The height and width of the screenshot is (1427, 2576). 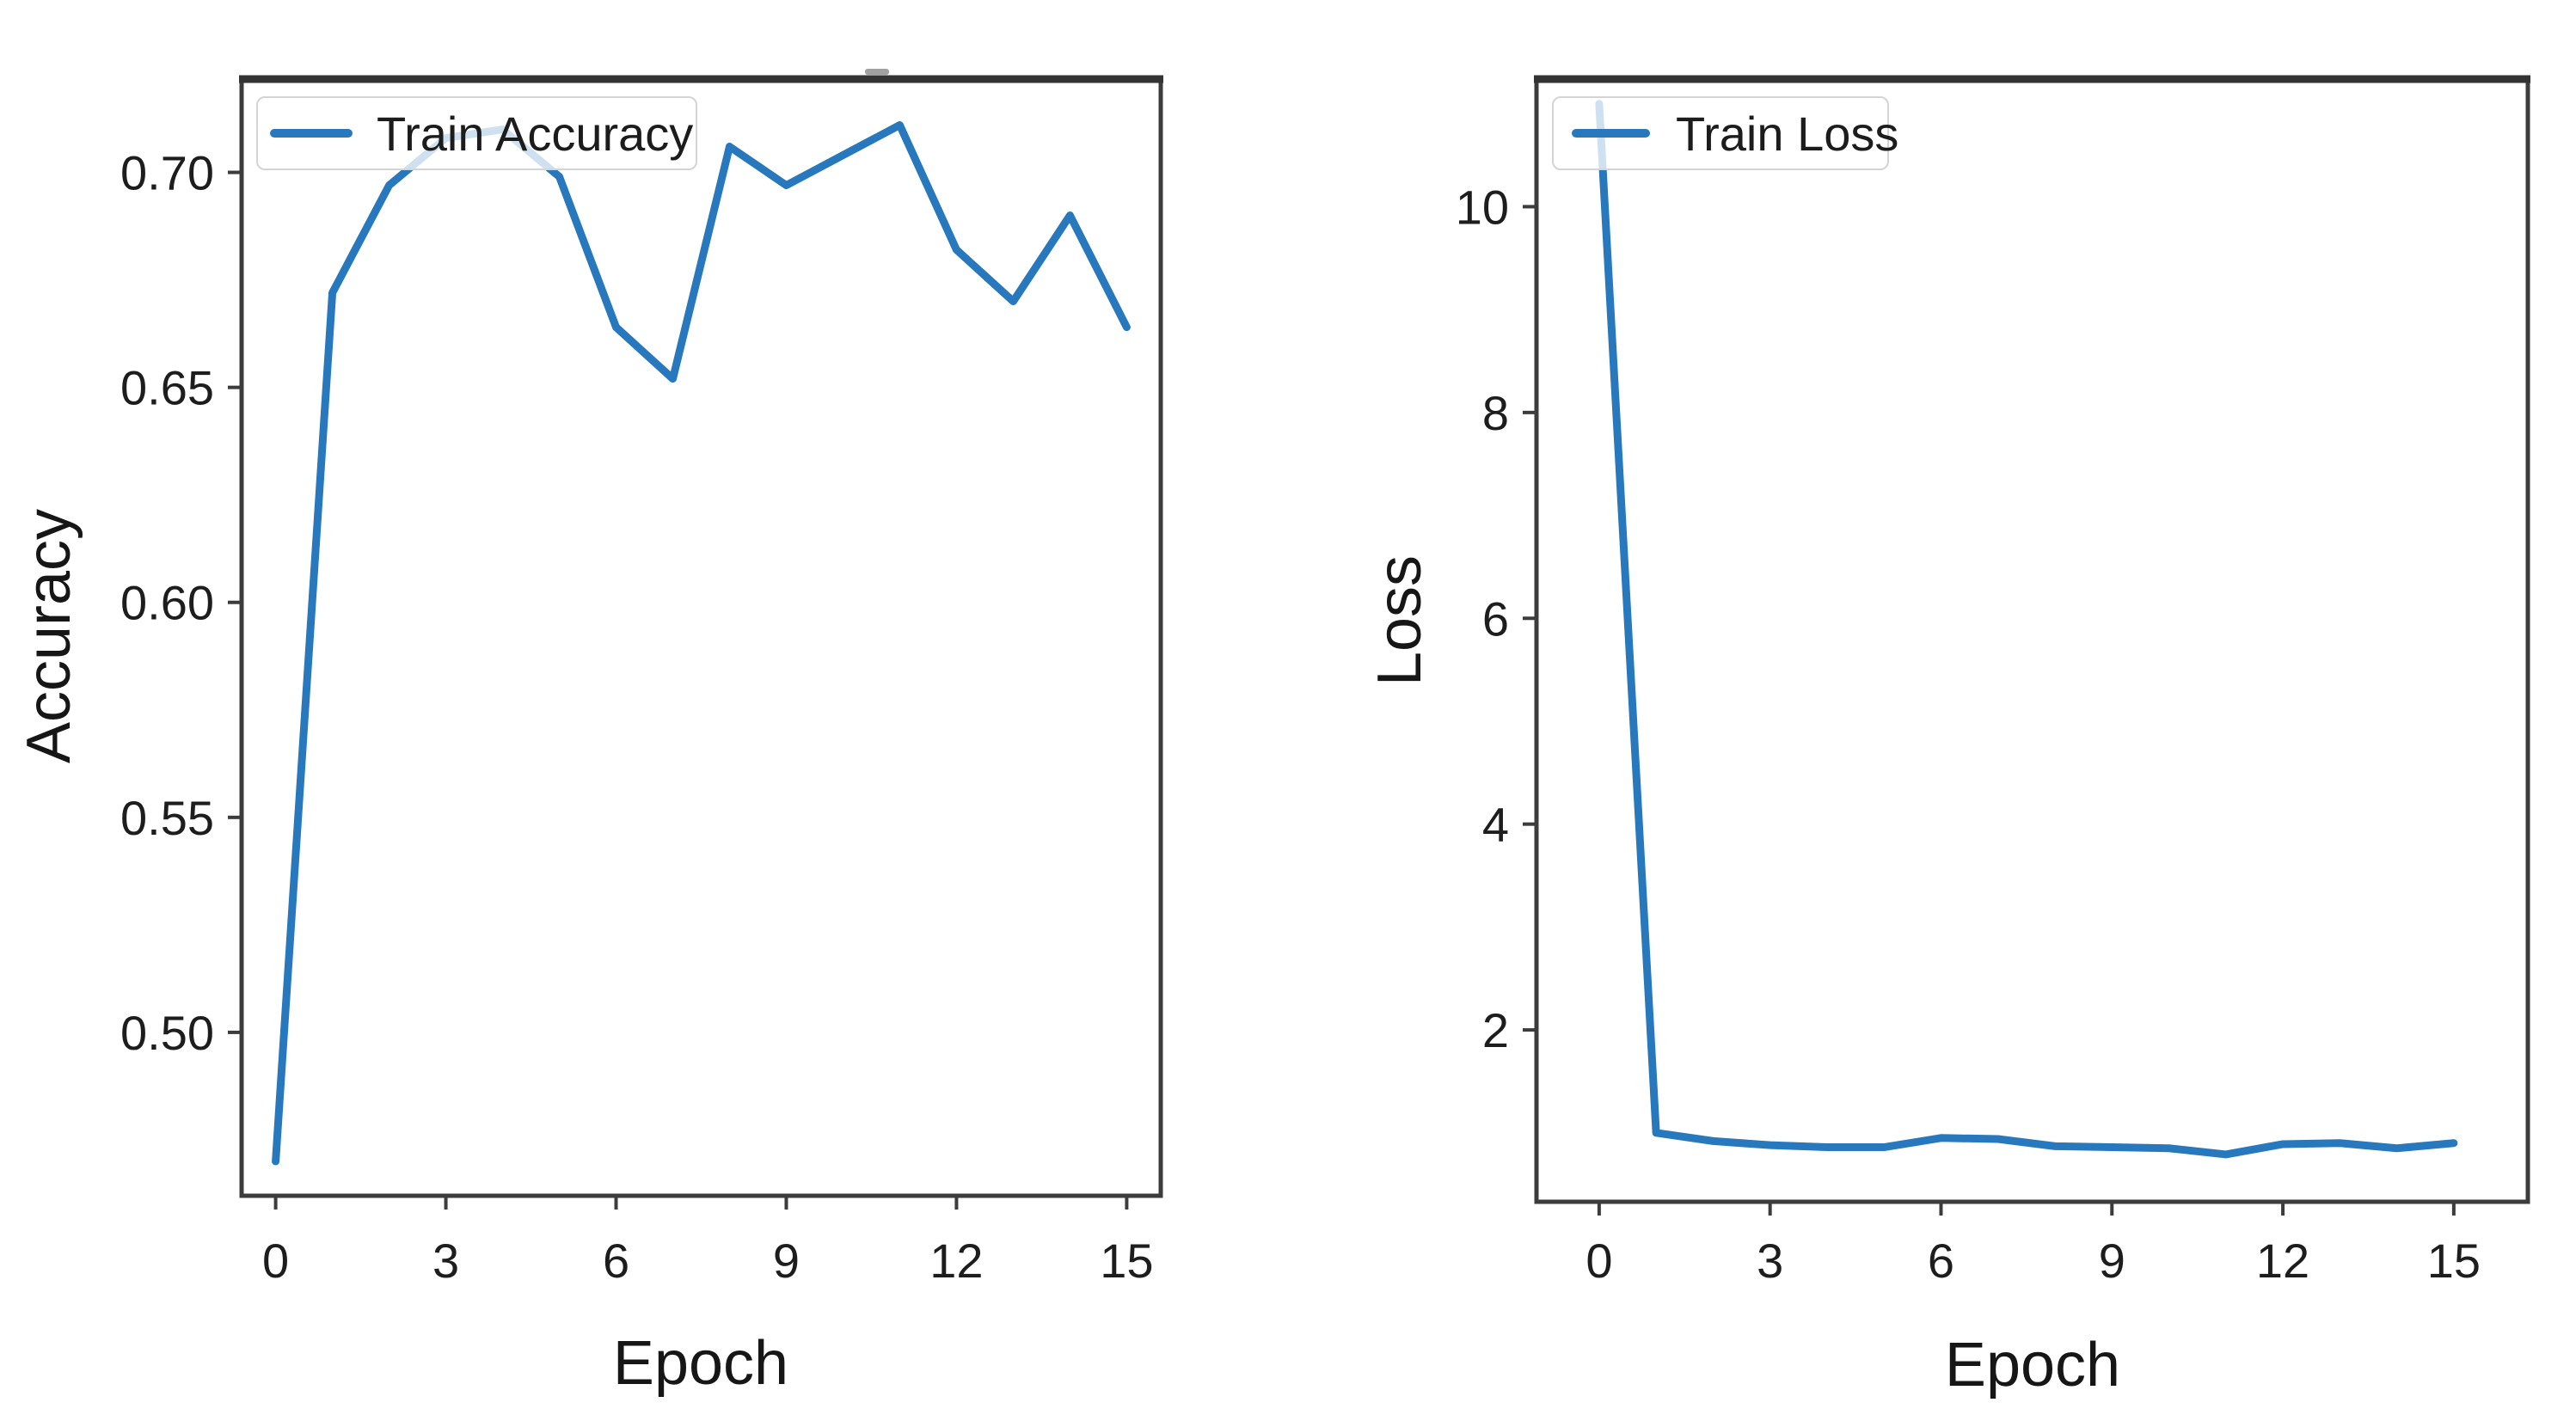 What do you see at coordinates (877, 72) in the screenshot?
I see `stray-dash-mark` at bounding box center [877, 72].